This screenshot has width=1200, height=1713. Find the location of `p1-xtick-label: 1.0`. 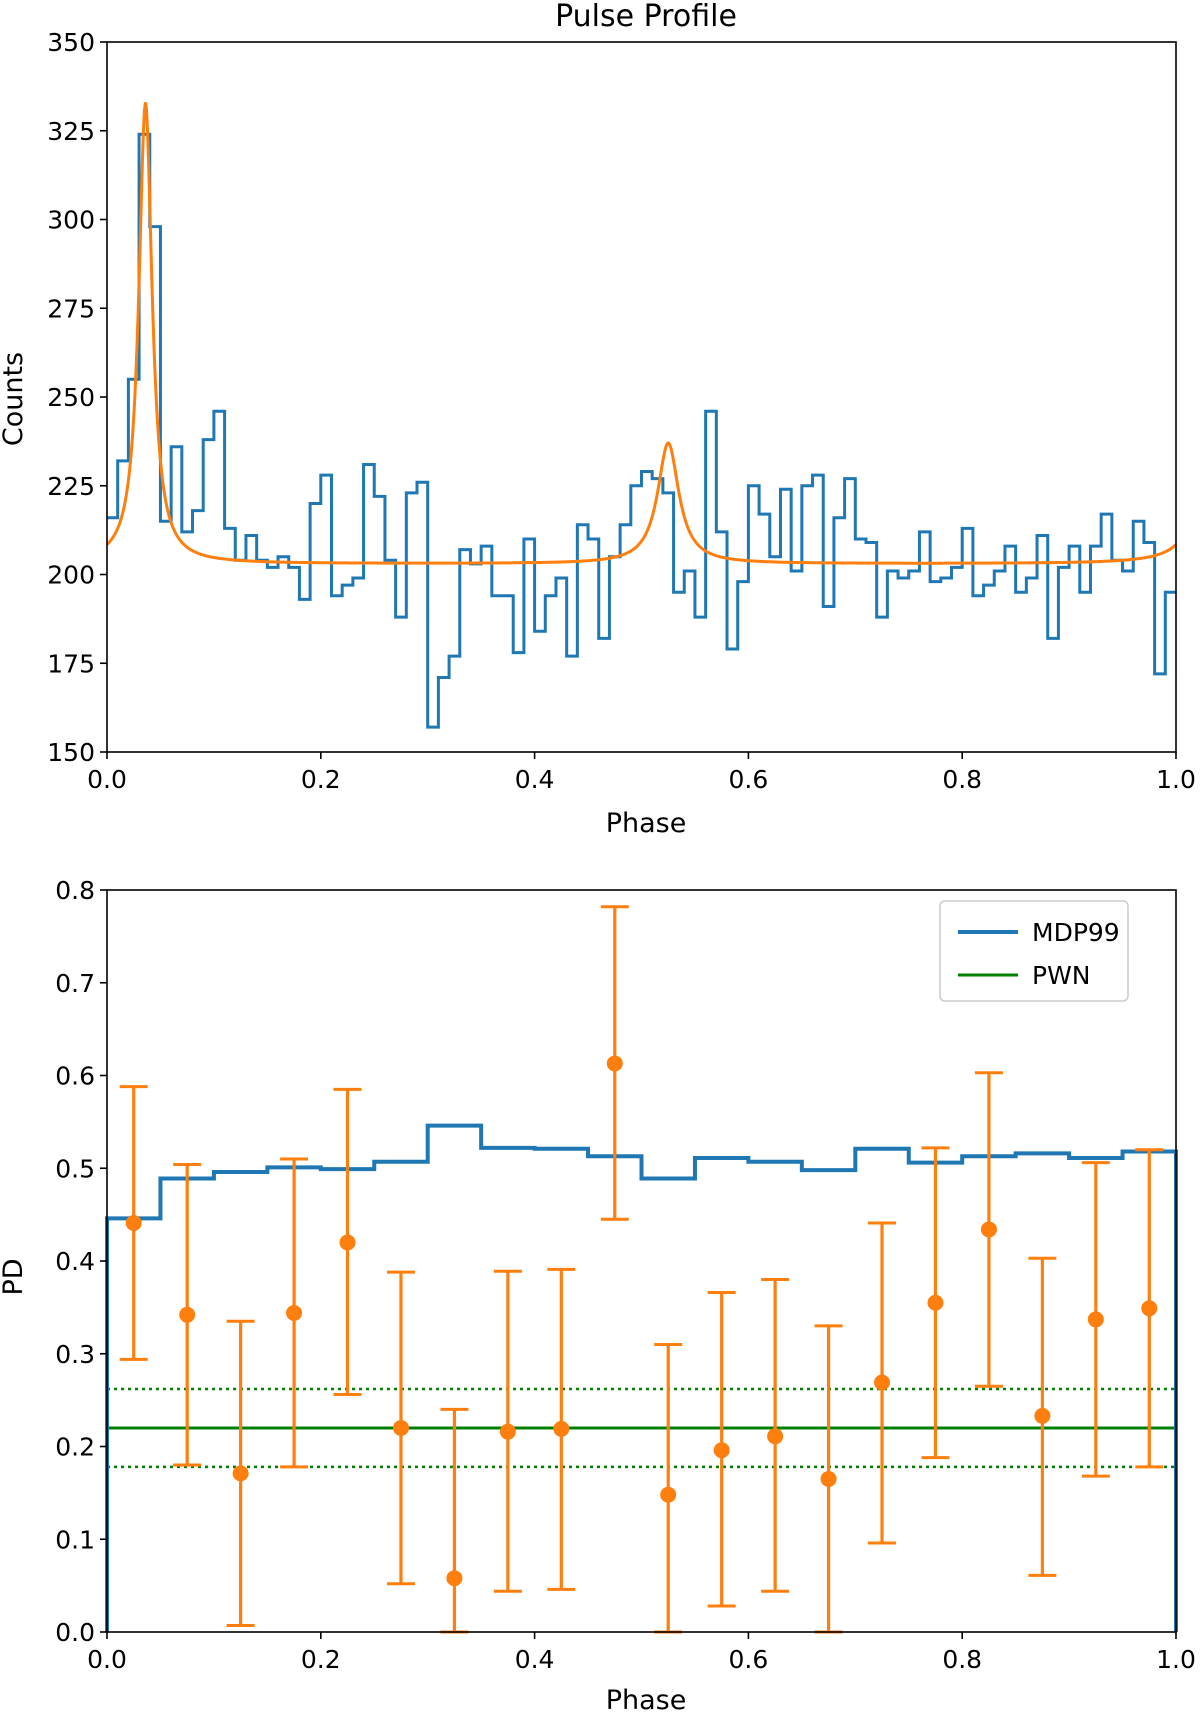

p1-xtick-label: 1.0 is located at coordinates (1176, 779).